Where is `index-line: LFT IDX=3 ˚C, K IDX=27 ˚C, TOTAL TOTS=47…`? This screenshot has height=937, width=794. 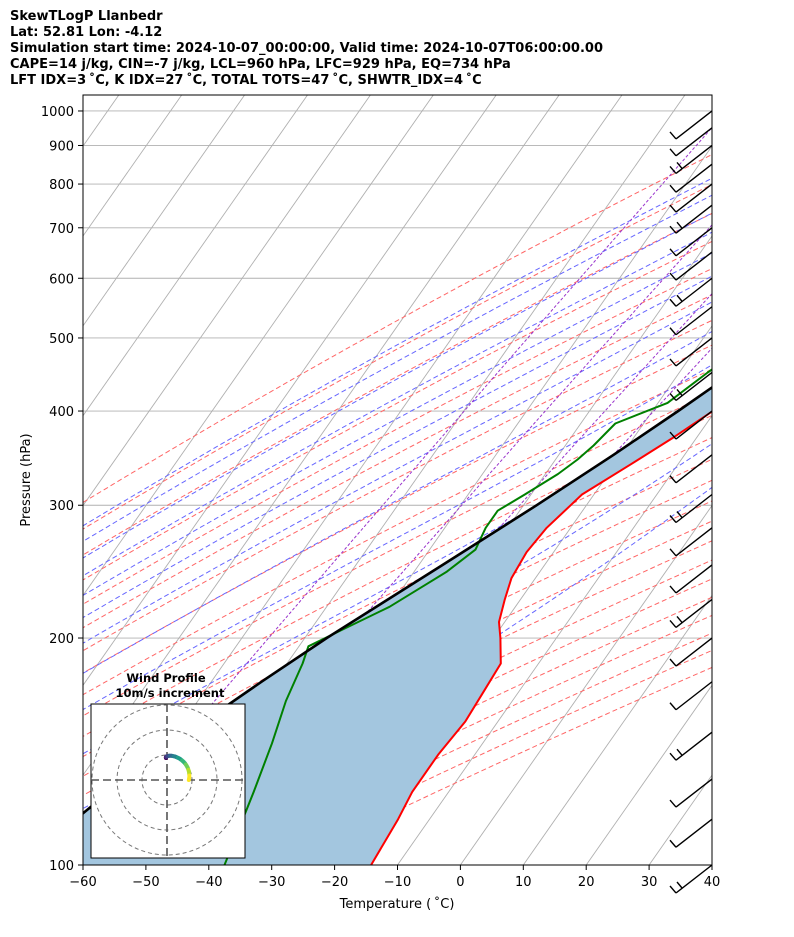
index-line: LFT IDX=3 ˚C, K IDX=27 ˚C, TOTAL TOTS=47… is located at coordinates (246, 80).